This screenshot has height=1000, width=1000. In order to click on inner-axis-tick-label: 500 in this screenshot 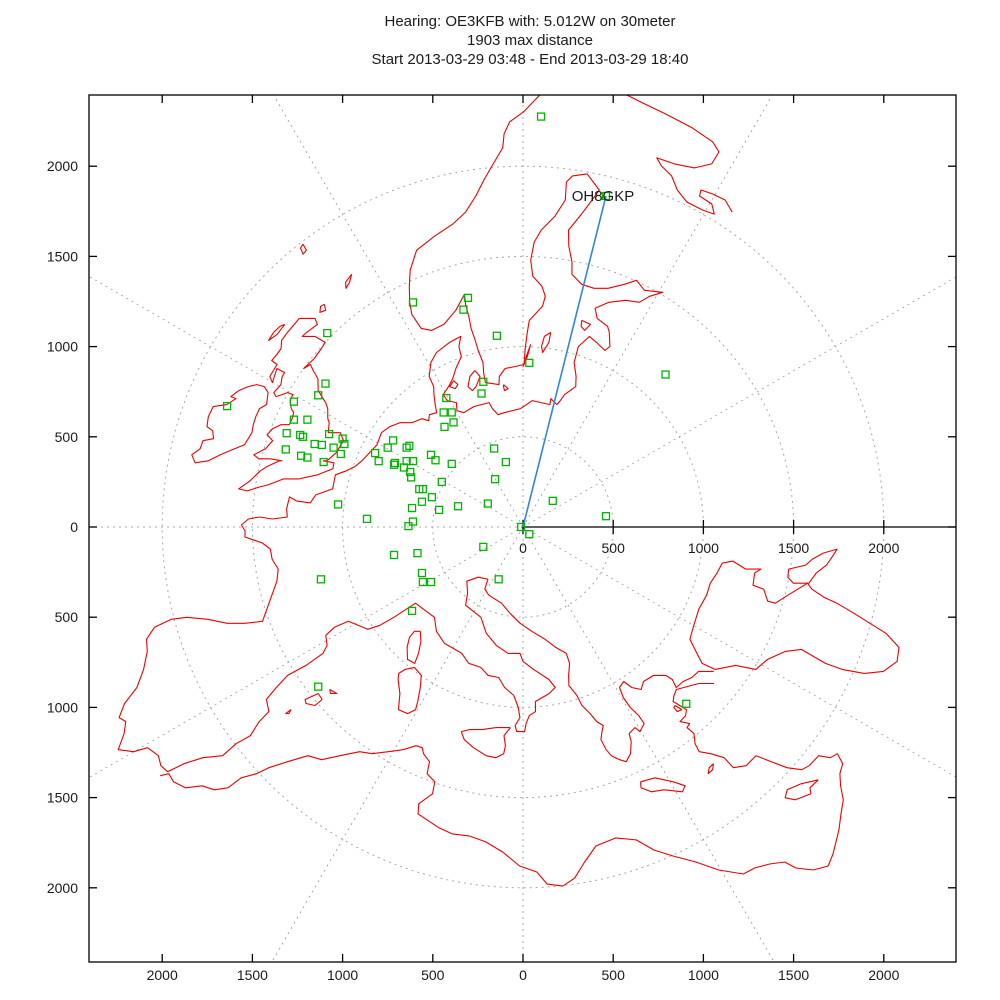, I will do `click(614, 548)`.